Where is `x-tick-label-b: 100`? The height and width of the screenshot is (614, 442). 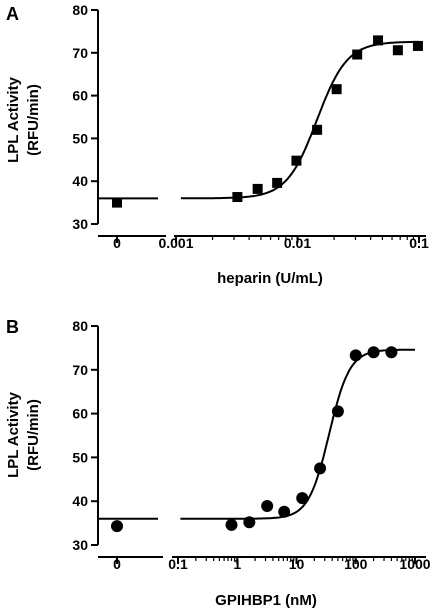 x-tick-label-b: 100 is located at coordinates (356, 564).